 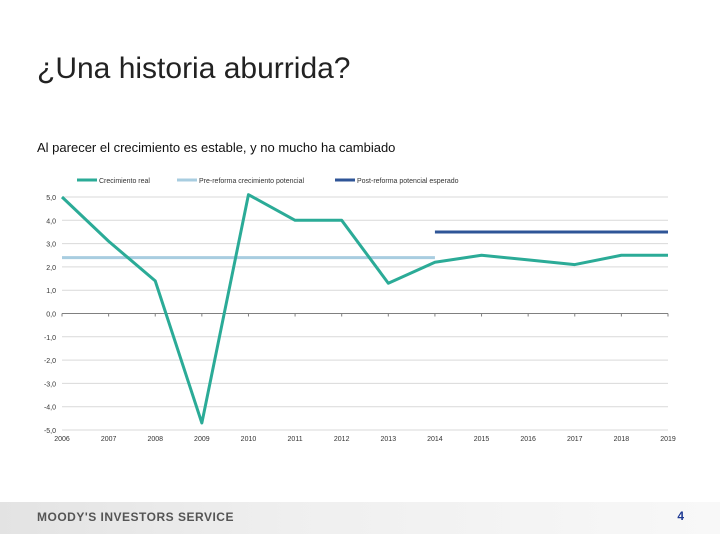 I want to click on x-tick-label: 2012, so click(x=342, y=439).